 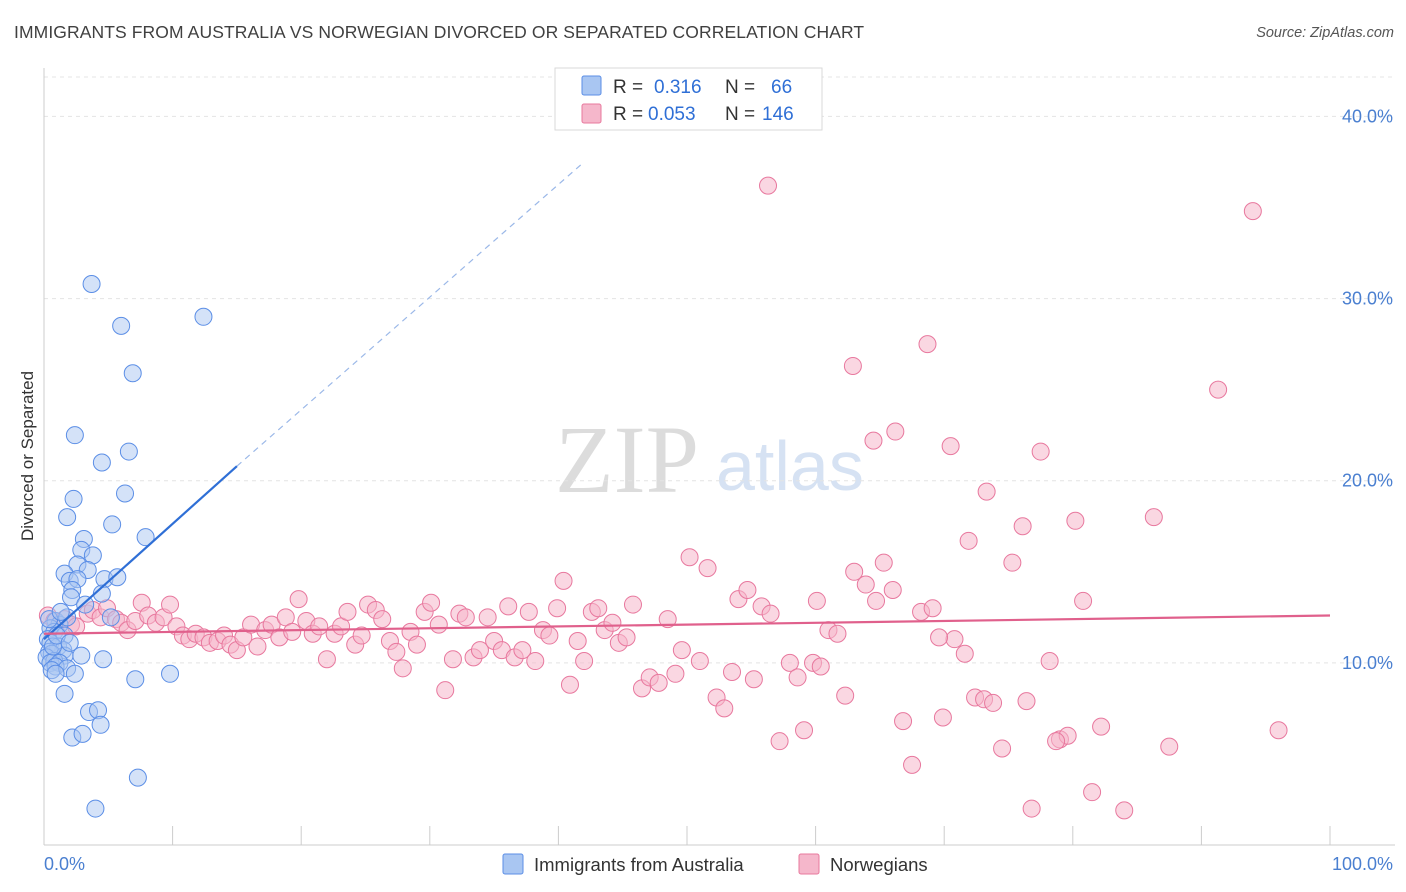 What do you see at coordinates (639, 864) in the screenshot?
I see `bottom-legend-blue-label: Immigrants from Australia` at bounding box center [639, 864].